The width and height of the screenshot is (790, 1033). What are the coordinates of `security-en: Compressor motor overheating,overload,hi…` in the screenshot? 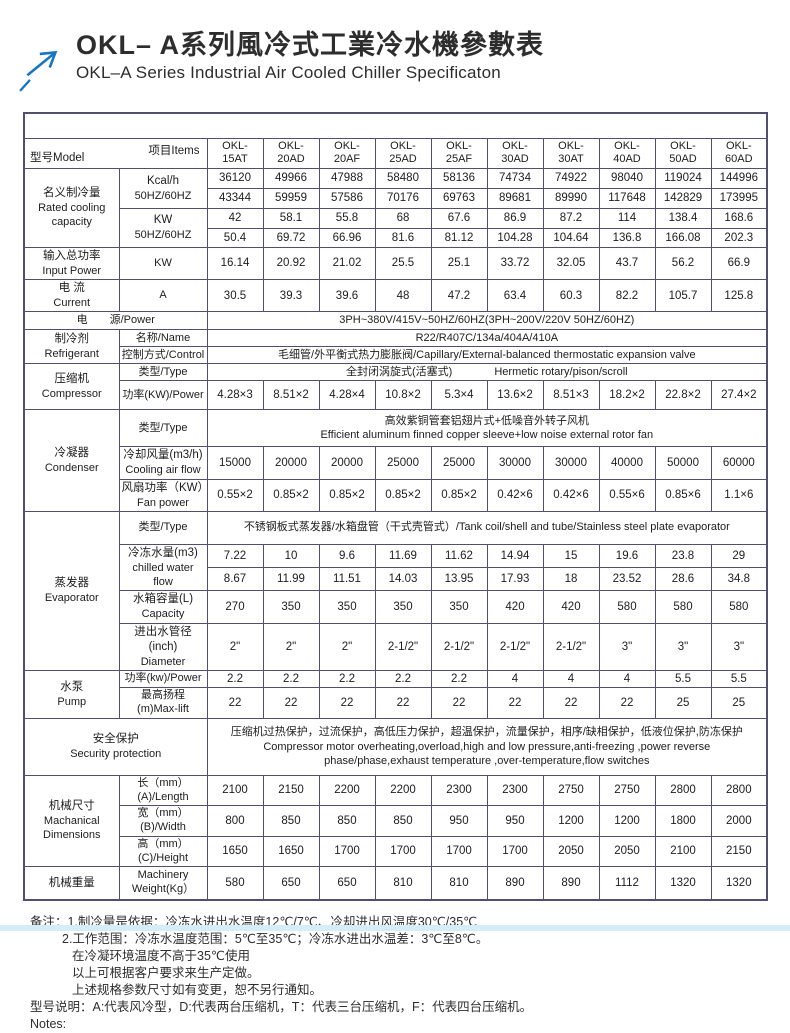 It's located at (487, 753).